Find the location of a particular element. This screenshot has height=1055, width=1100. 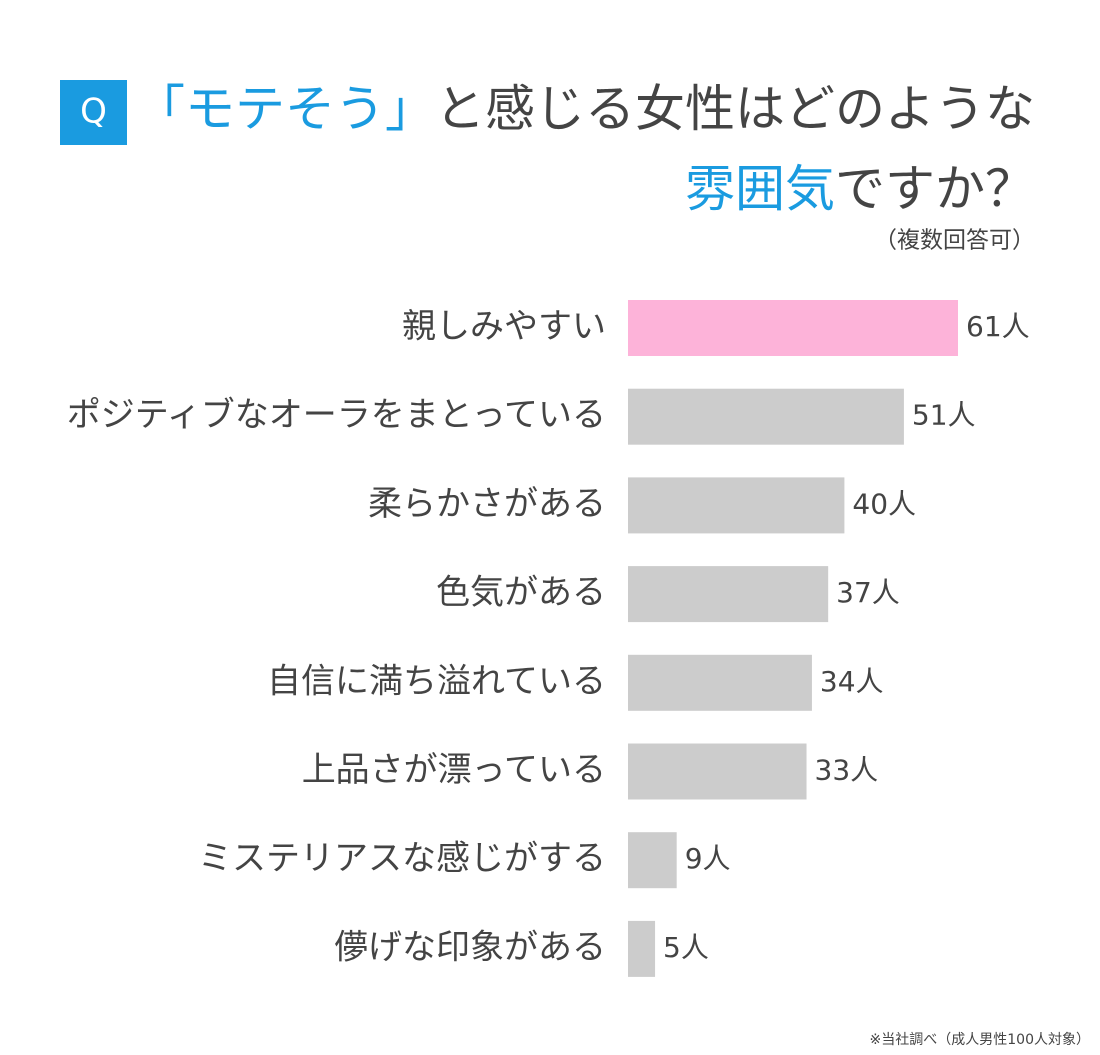

value-label: 51人 is located at coordinates (944, 415).